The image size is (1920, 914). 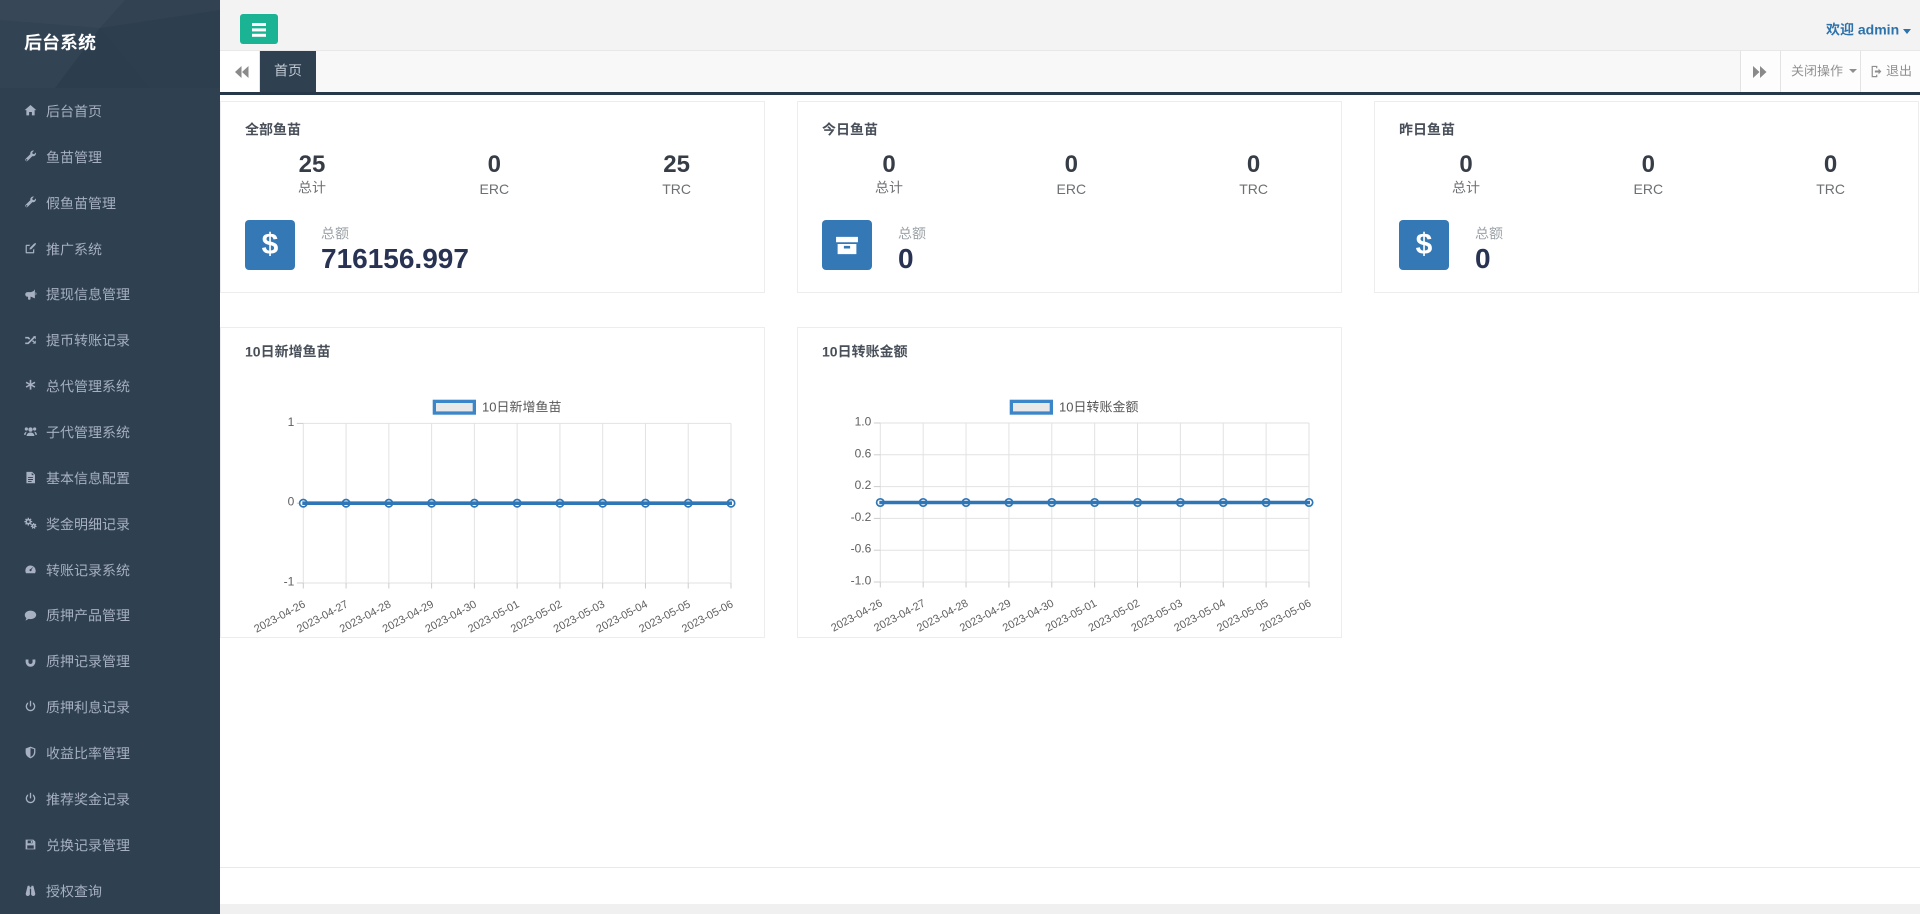 I want to click on svg-text: 1.0, so click(x=863, y=422).